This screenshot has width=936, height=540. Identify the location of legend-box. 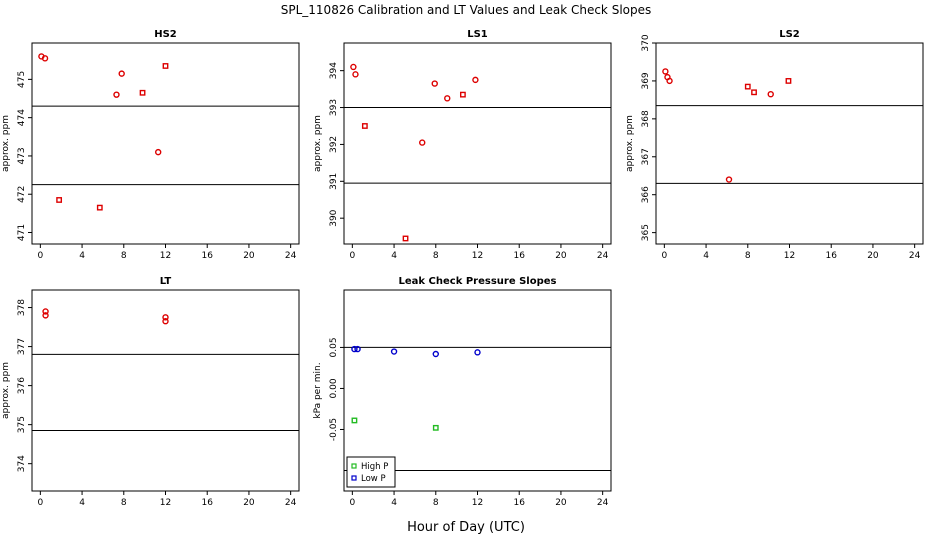
(371, 472).